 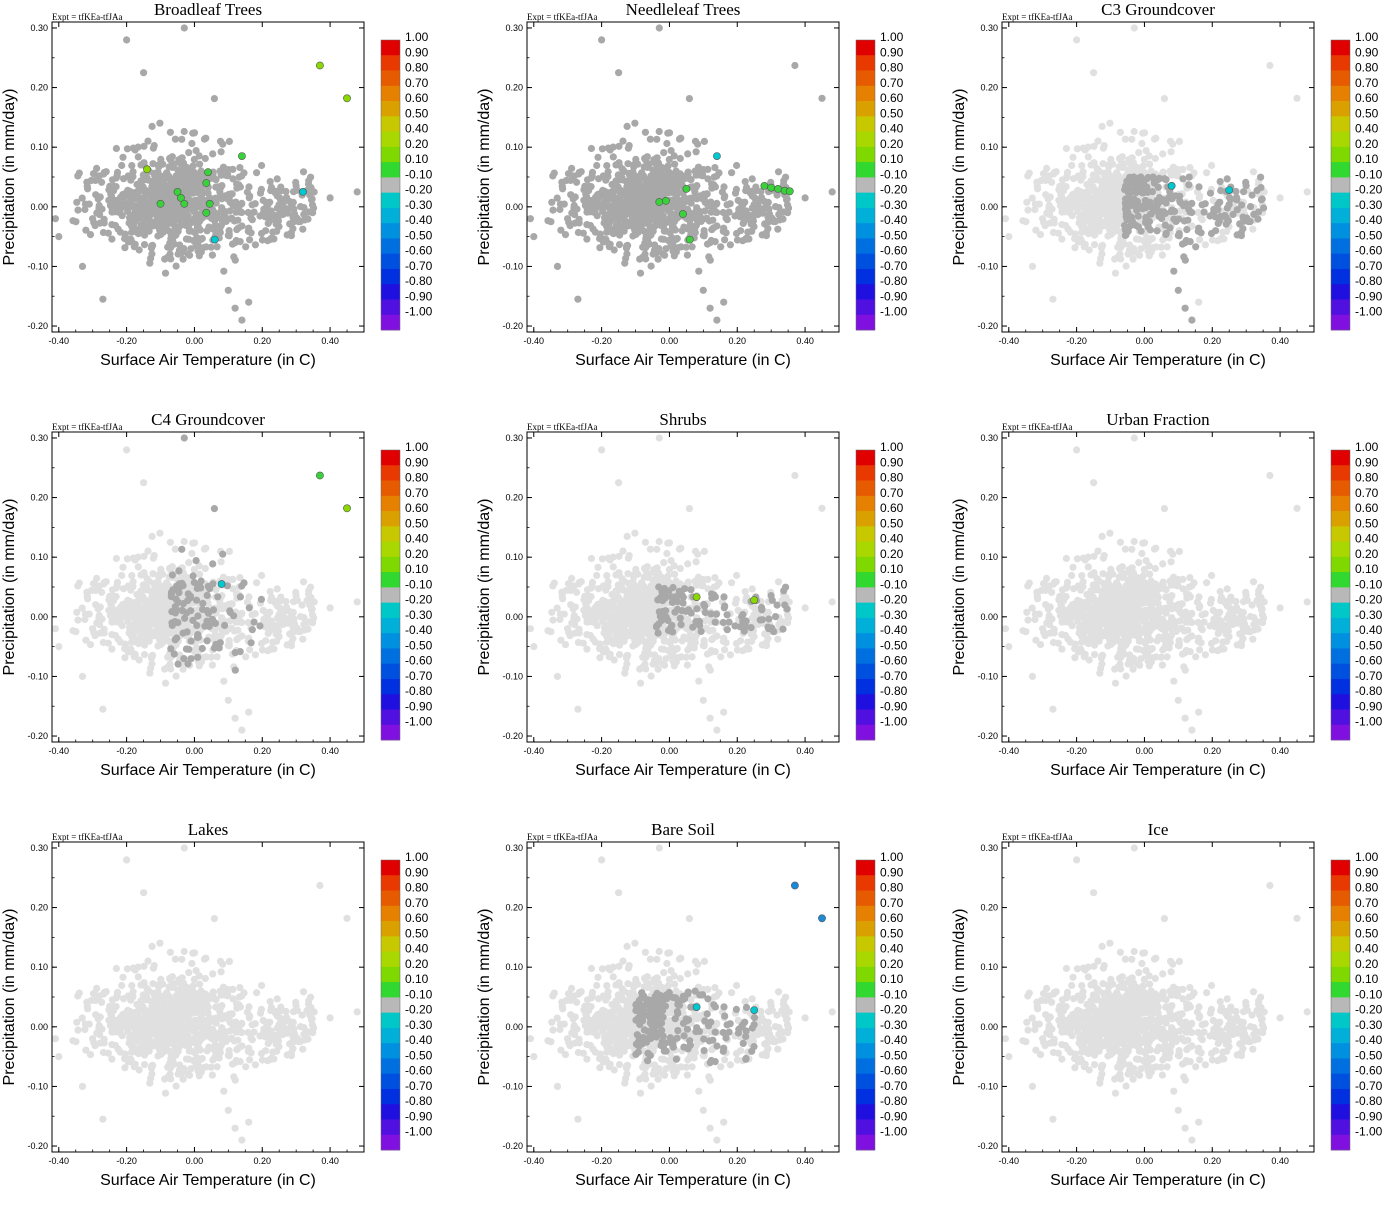 What do you see at coordinates (417, 523) in the screenshot?
I see `colorbar-label: 0.50` at bounding box center [417, 523].